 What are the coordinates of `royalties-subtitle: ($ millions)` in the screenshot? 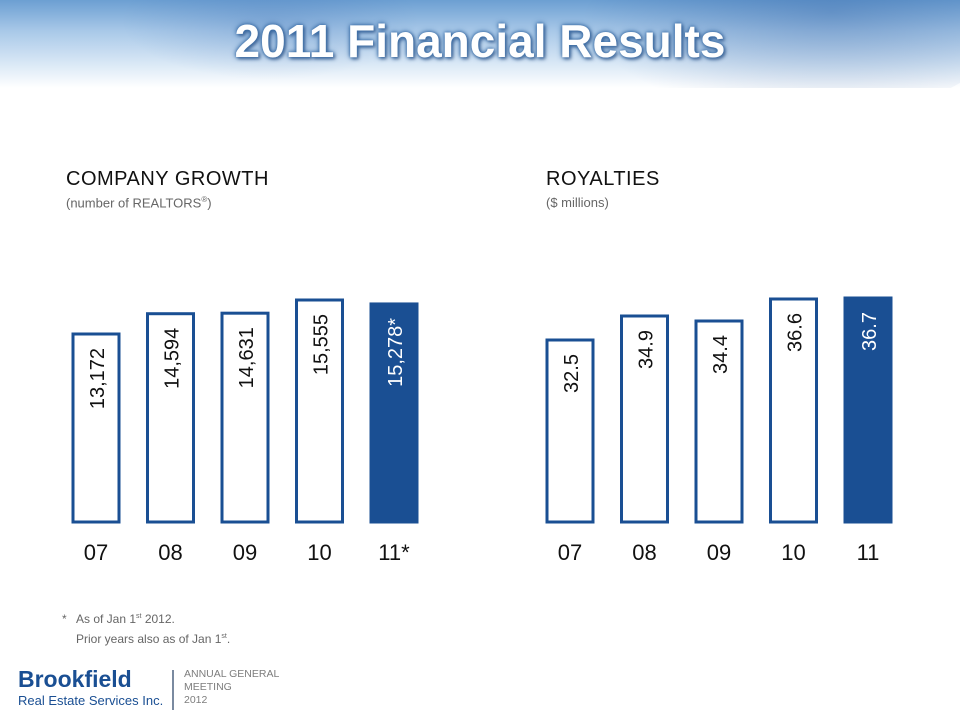 It's located at (577, 202).